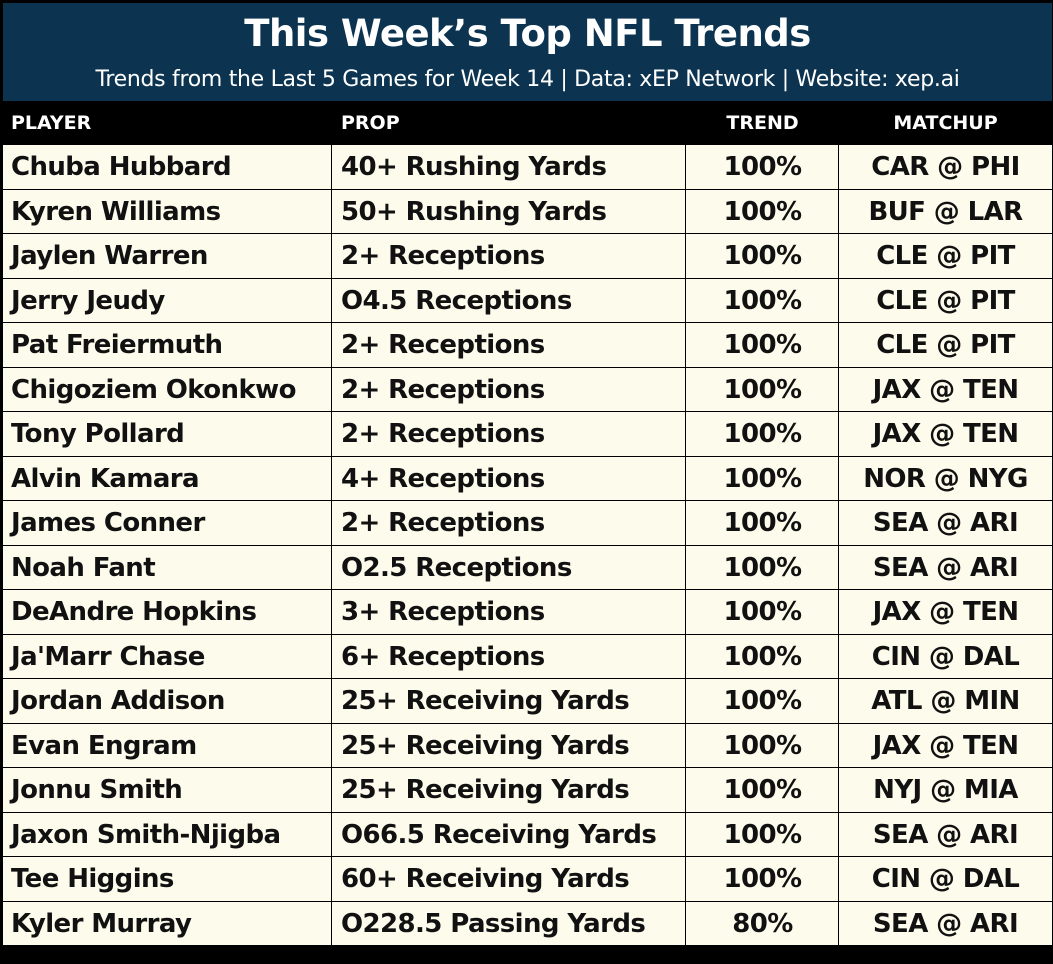 This screenshot has height=964, width=1053. Describe the element at coordinates (167, 745) in the screenshot. I see `cell-player: Evan Engram` at that location.